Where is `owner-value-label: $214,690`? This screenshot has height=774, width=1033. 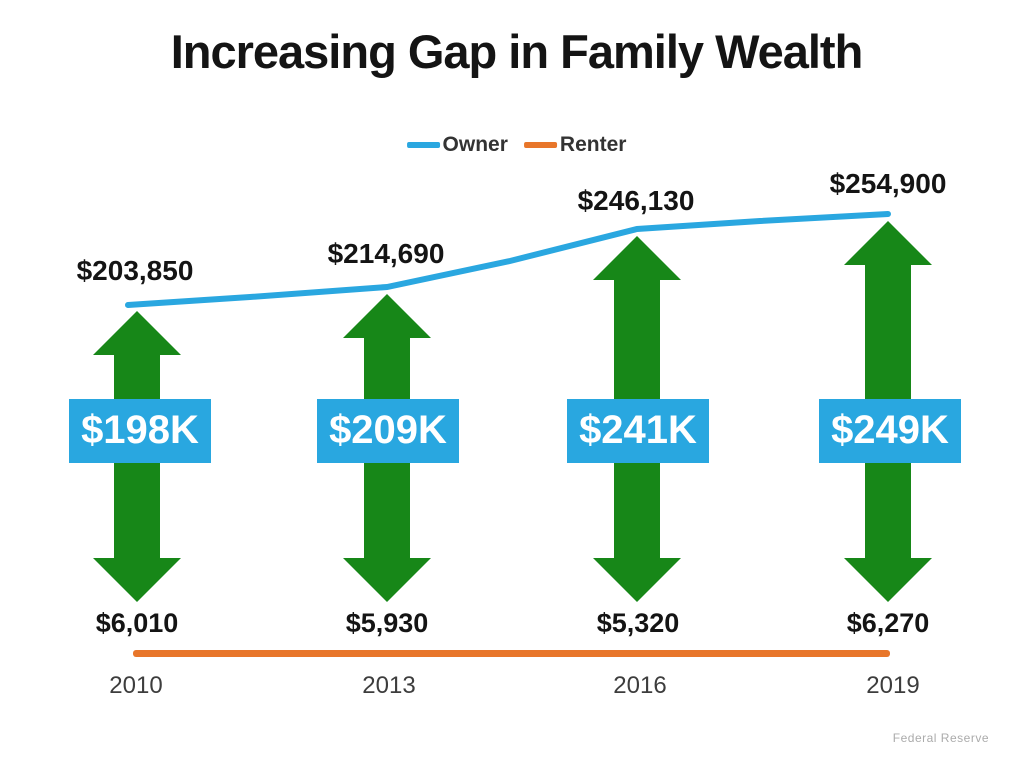 owner-value-label: $214,690 is located at coordinates (386, 253).